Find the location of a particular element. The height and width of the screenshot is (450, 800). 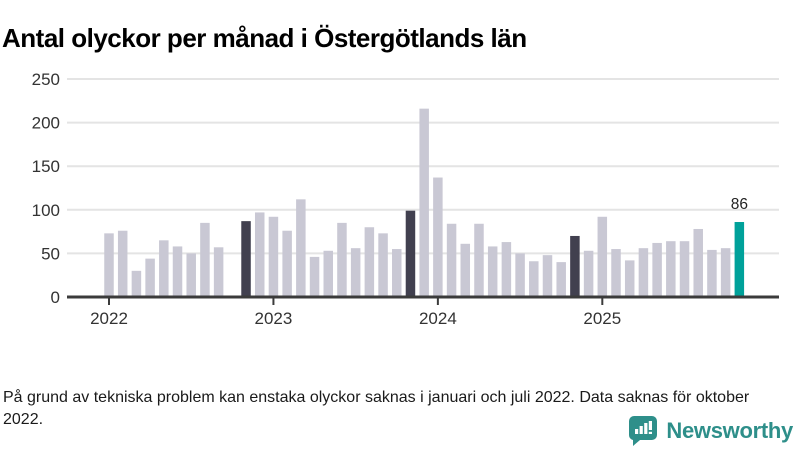

x-tick-label: 2024 is located at coordinates (438, 318).